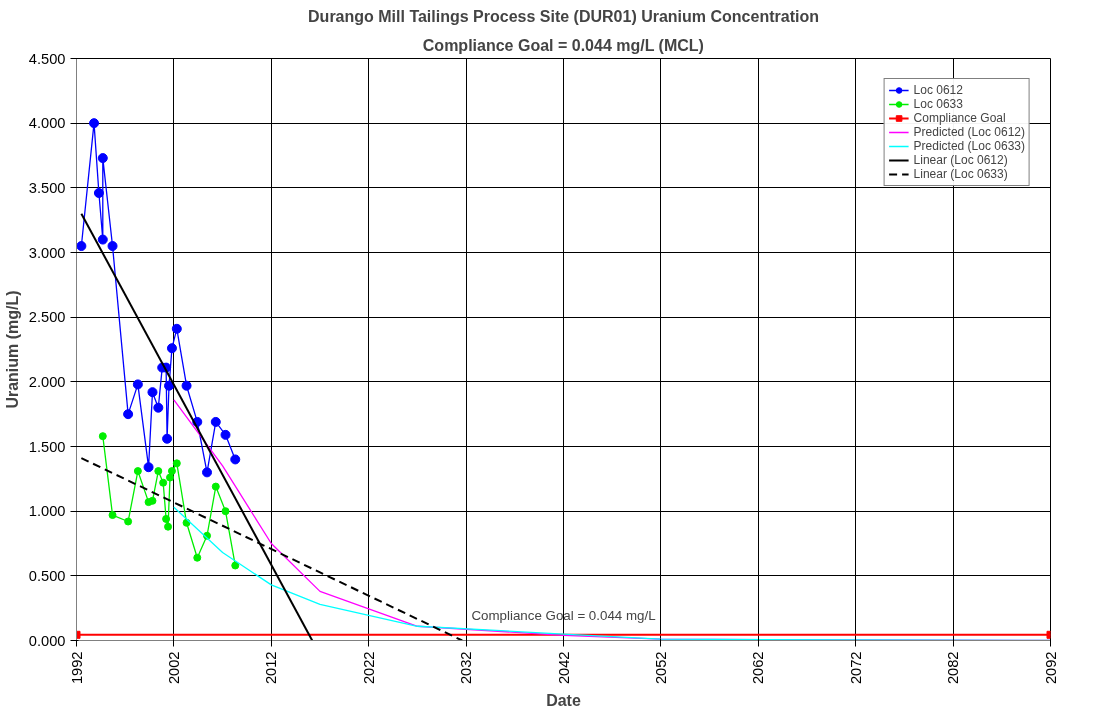 The width and height of the screenshot is (1096, 712). What do you see at coordinates (563, 16) in the screenshot?
I see `chart-title: Durango Mill Tailings Process Site (DUR01) Uranium Concentration` at bounding box center [563, 16].